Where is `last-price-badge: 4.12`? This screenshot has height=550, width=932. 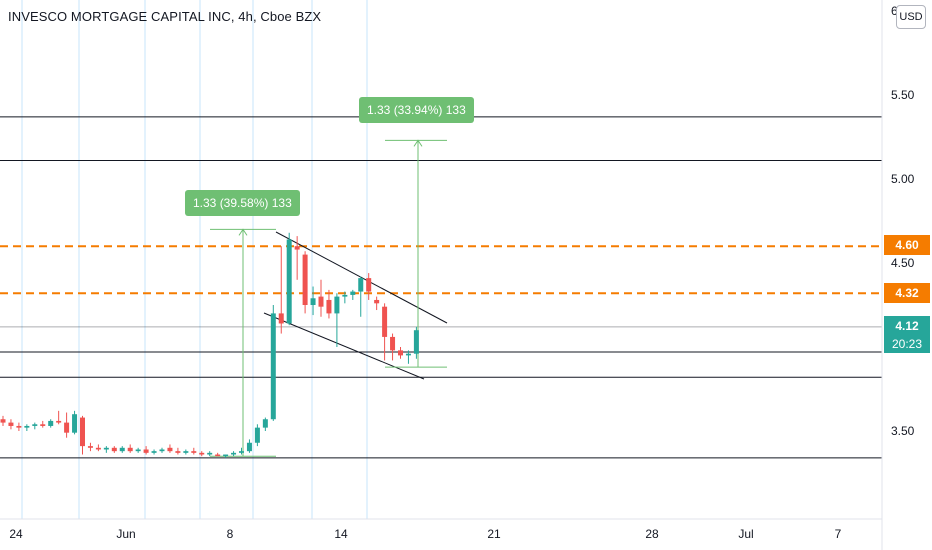 last-price-badge: 4.12 is located at coordinates (907, 326).